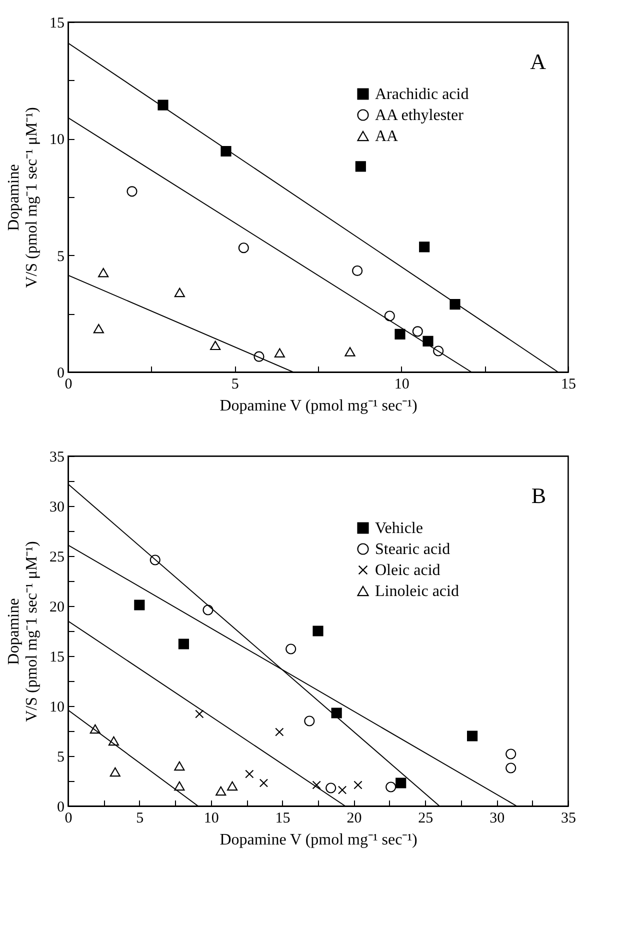 This screenshot has height=944, width=630. Describe the element at coordinates (57, 508) in the screenshot. I see `y-tick-label: 30` at that location.